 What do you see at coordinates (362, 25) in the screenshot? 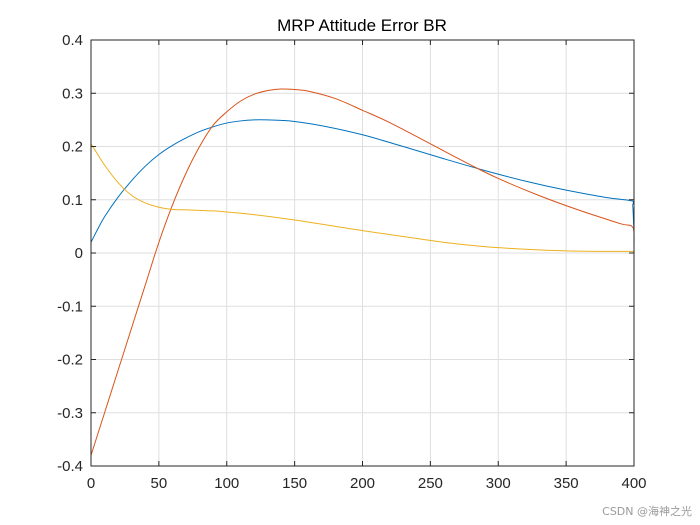
I see `chart-title: MRP Attitude Error BR` at bounding box center [362, 25].